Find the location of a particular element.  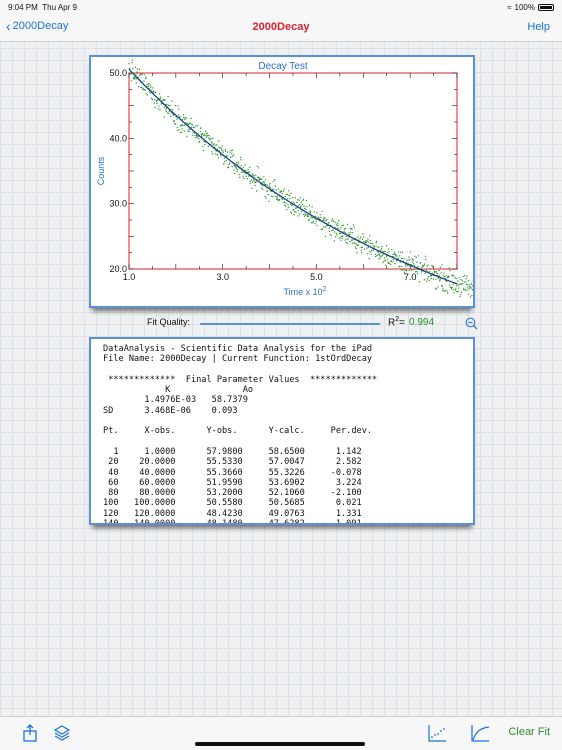

help-button: Help is located at coordinates (538, 27).